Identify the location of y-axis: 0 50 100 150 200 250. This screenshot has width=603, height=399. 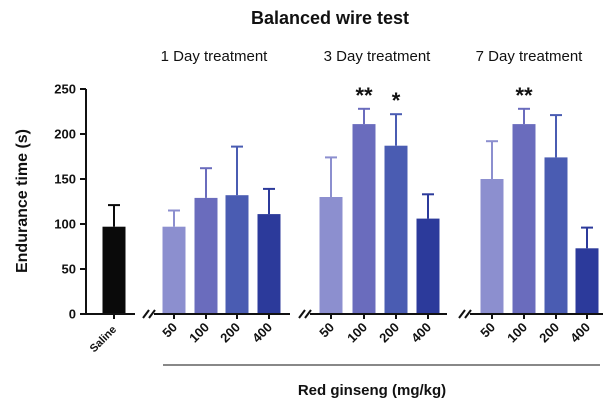
(70, 202).